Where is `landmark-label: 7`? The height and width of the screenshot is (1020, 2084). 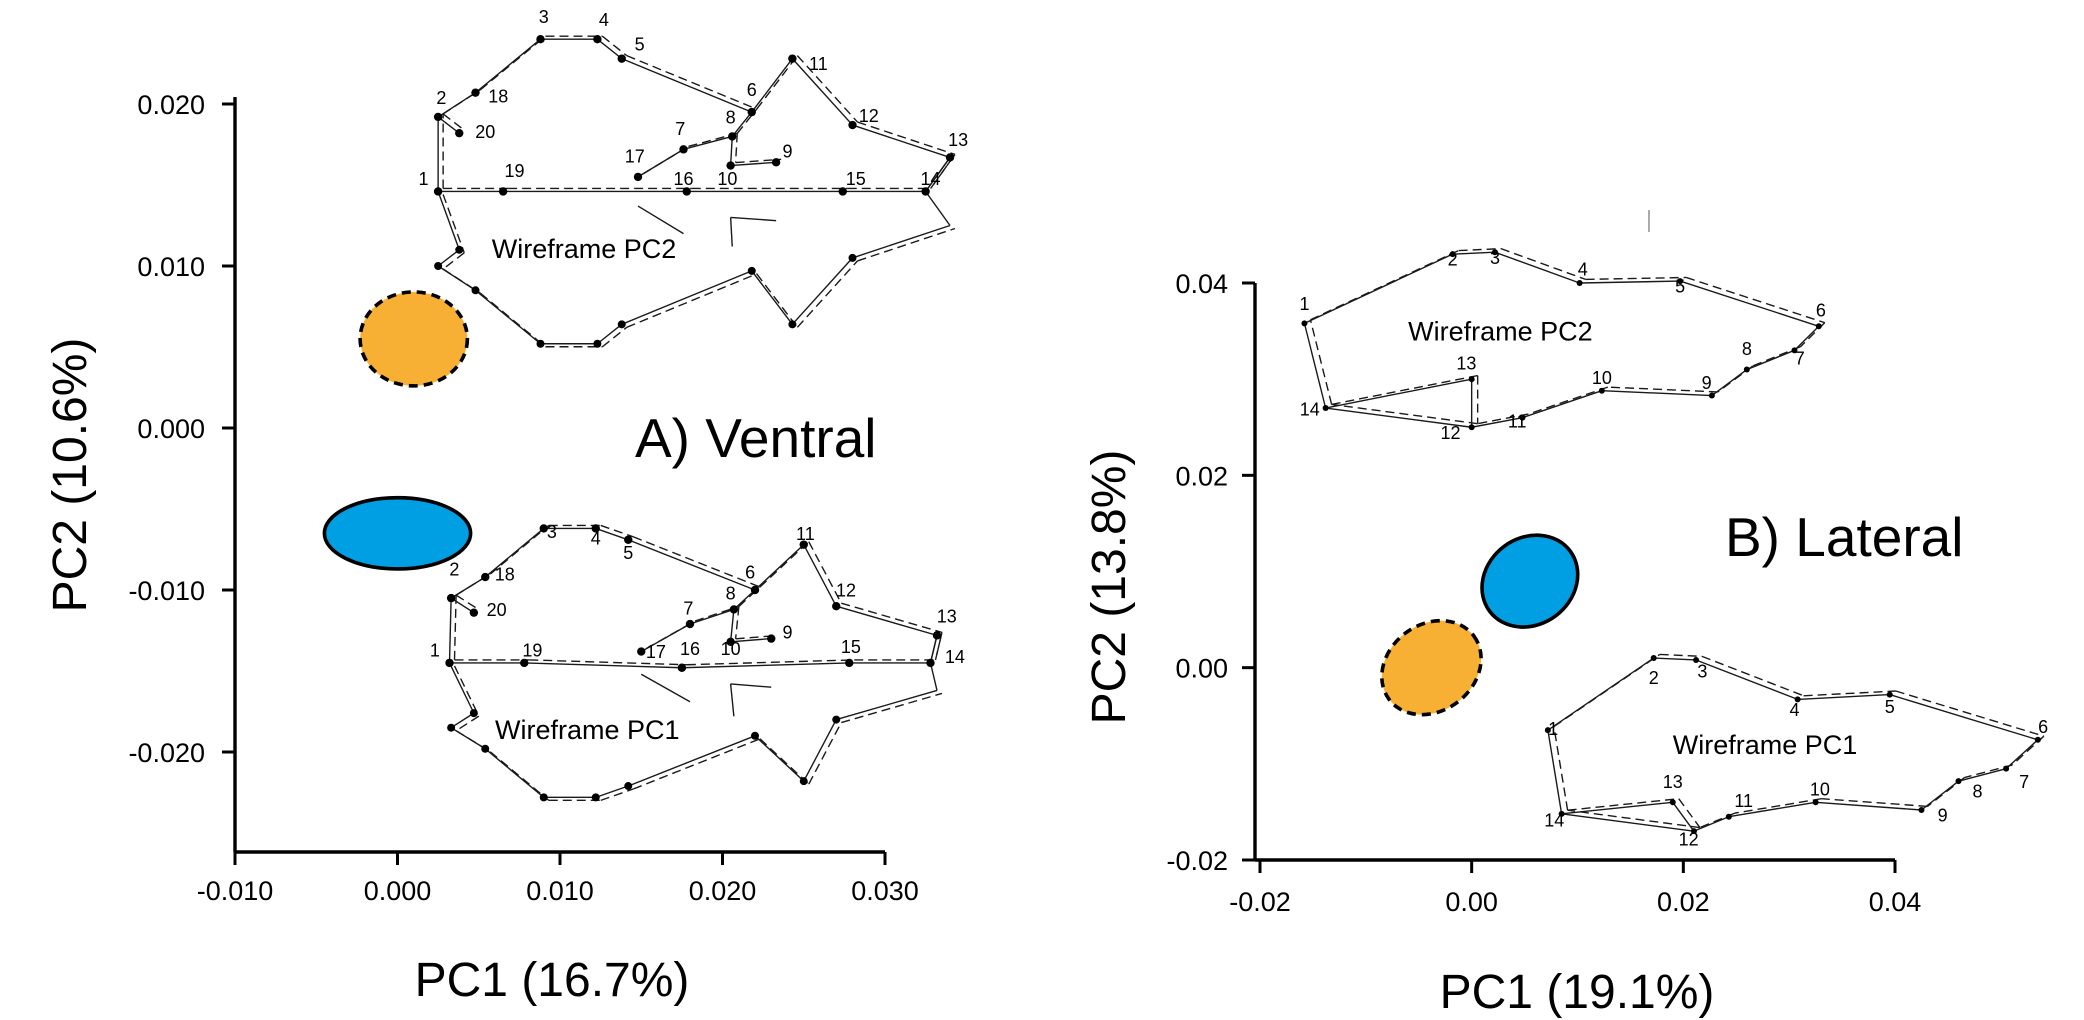
landmark-label: 7 is located at coordinates (680, 129).